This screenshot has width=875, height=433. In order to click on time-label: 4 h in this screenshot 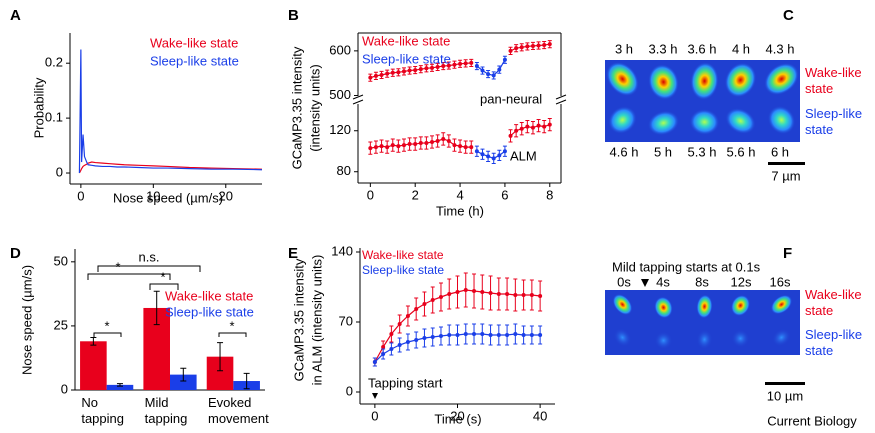, I will do `click(741, 48)`.